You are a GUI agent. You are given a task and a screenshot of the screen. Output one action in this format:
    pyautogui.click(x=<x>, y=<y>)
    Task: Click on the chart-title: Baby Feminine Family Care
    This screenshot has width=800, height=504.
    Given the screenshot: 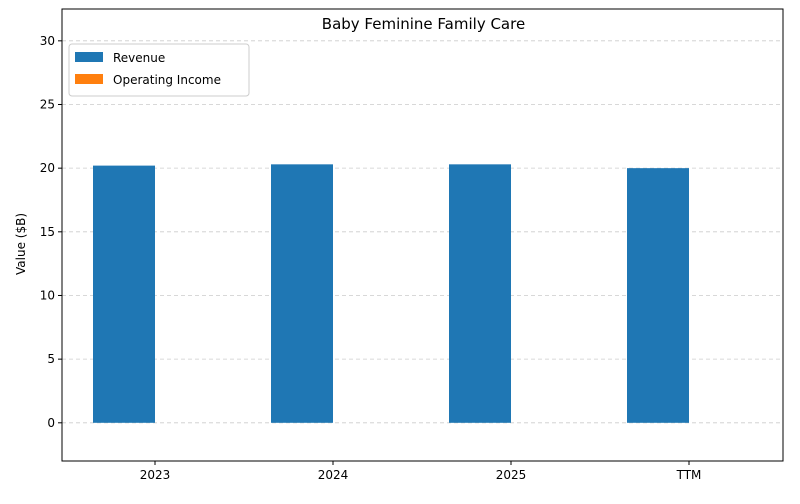 What is the action you would take?
    pyautogui.click(x=423, y=24)
    